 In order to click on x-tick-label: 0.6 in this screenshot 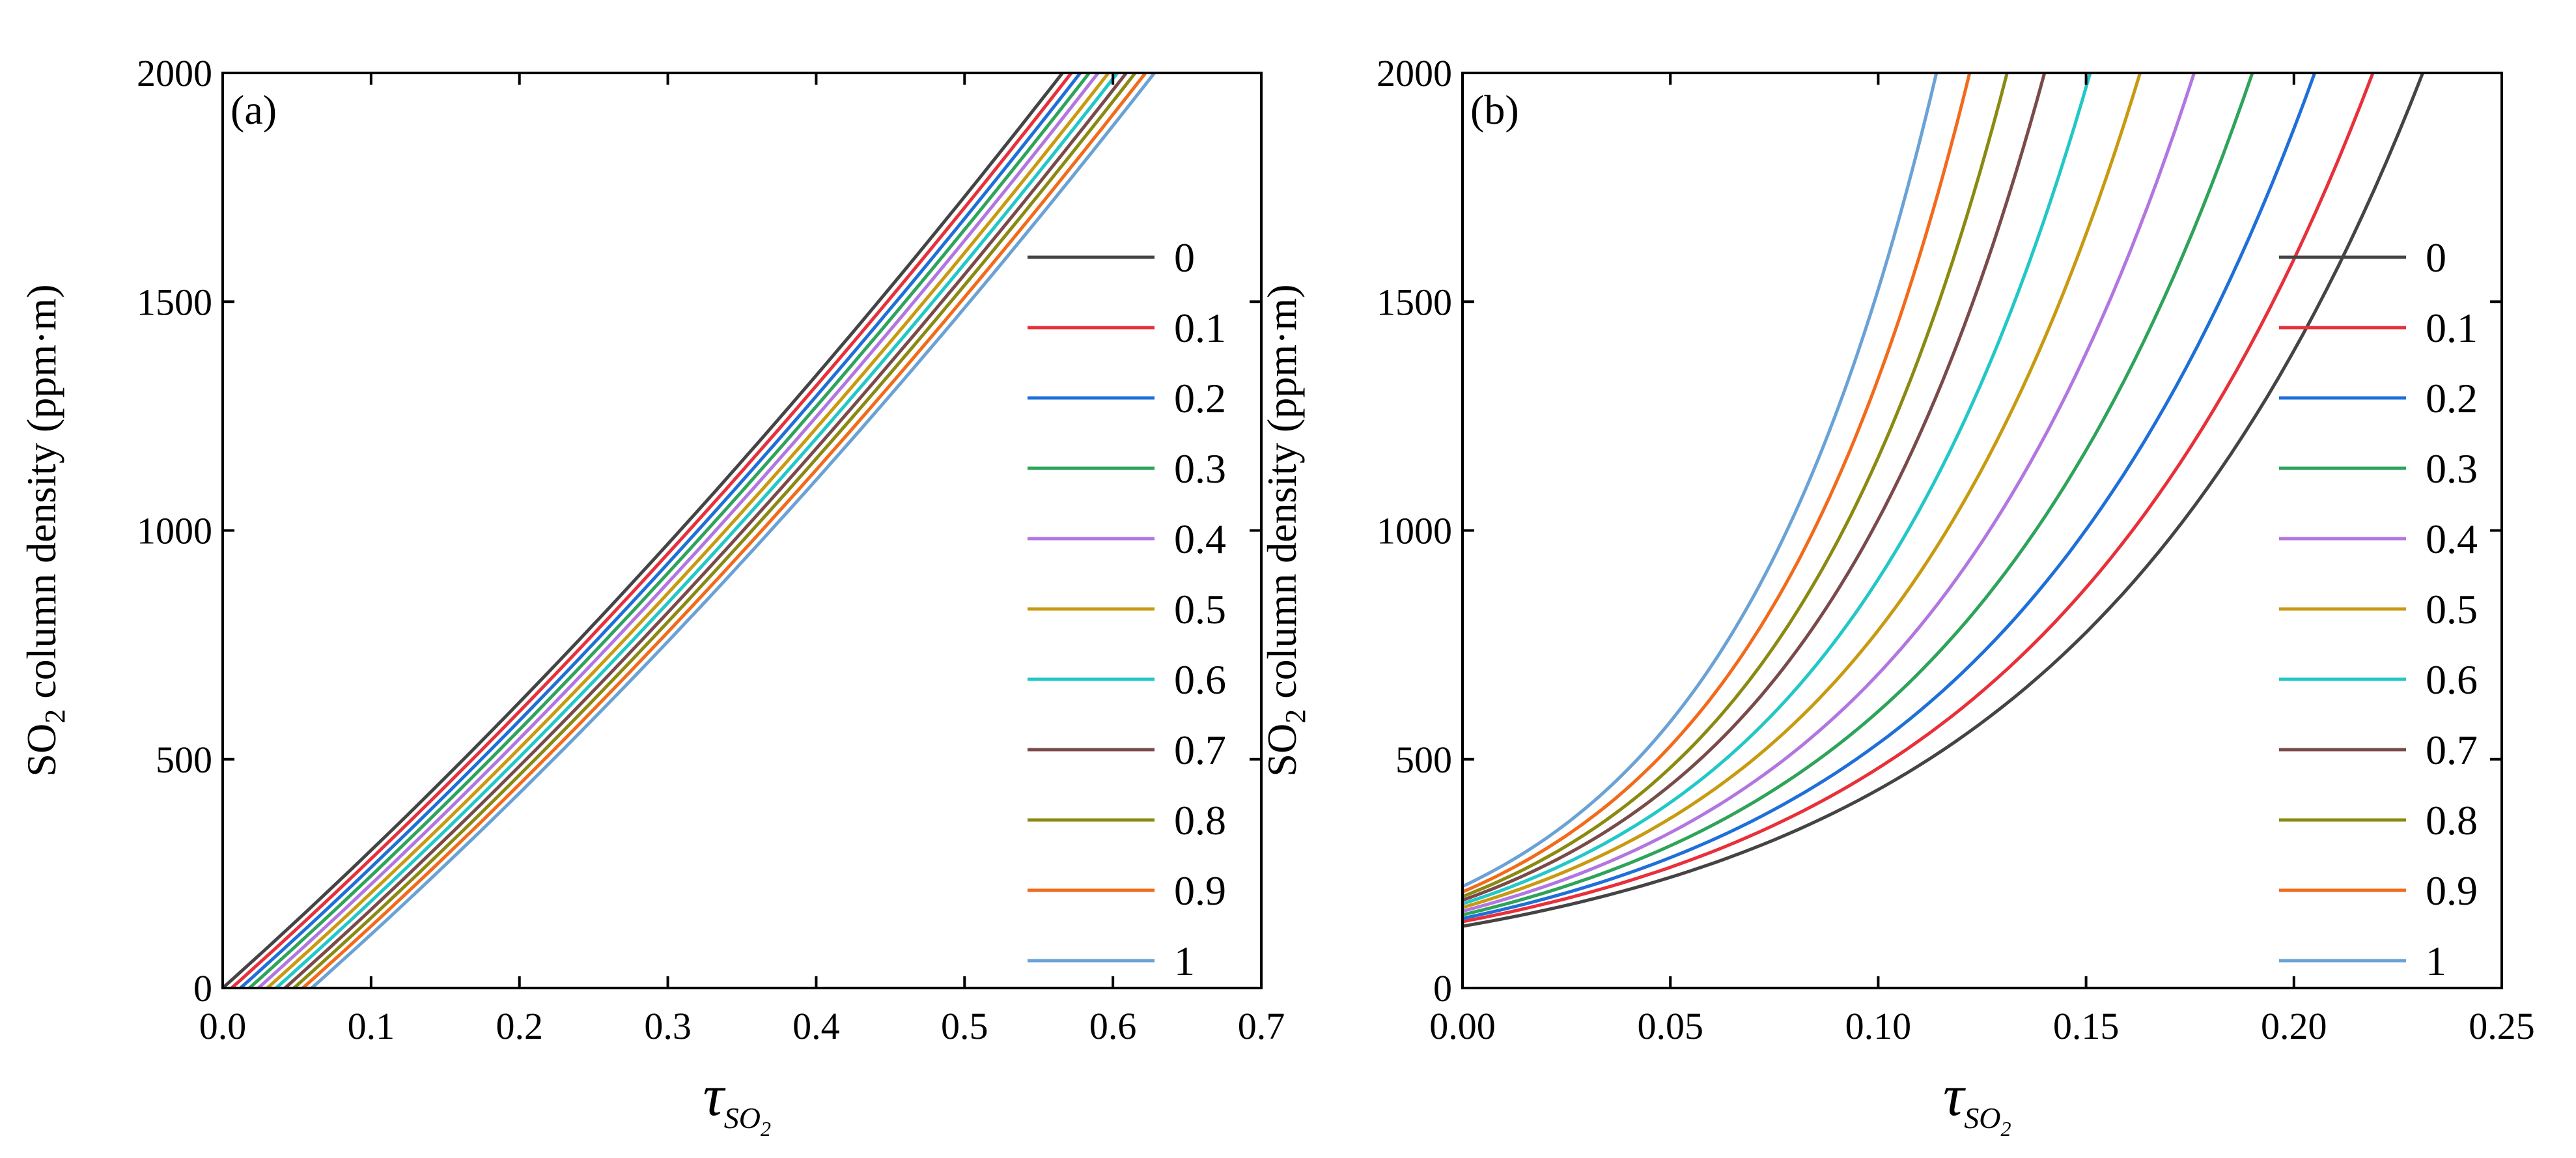, I will do `click(1113, 1026)`.